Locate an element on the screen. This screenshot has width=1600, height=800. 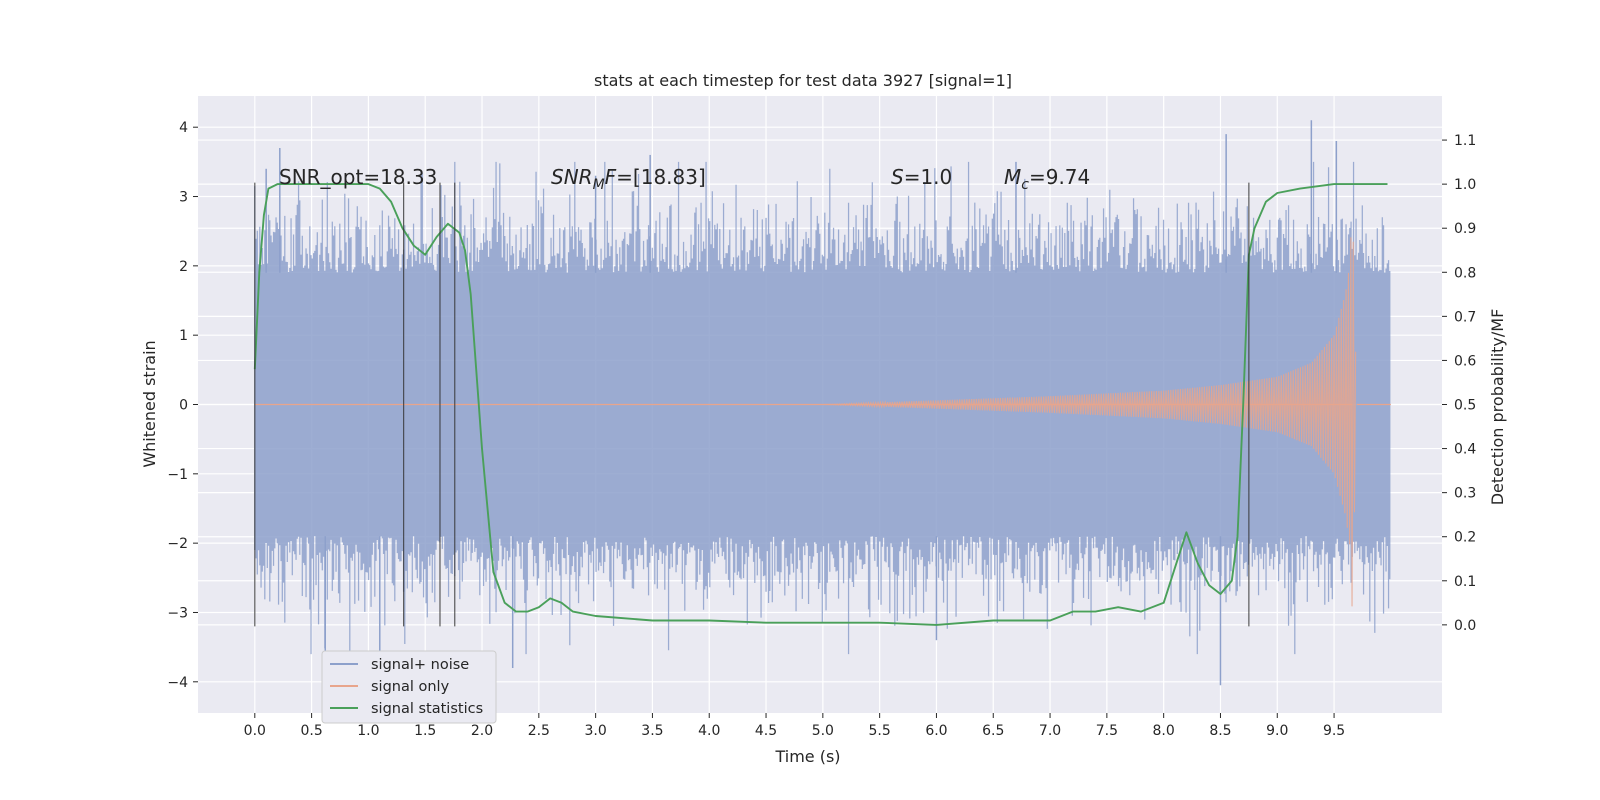
y-tick-label-right: 1.0 is located at coordinates (1465, 185).